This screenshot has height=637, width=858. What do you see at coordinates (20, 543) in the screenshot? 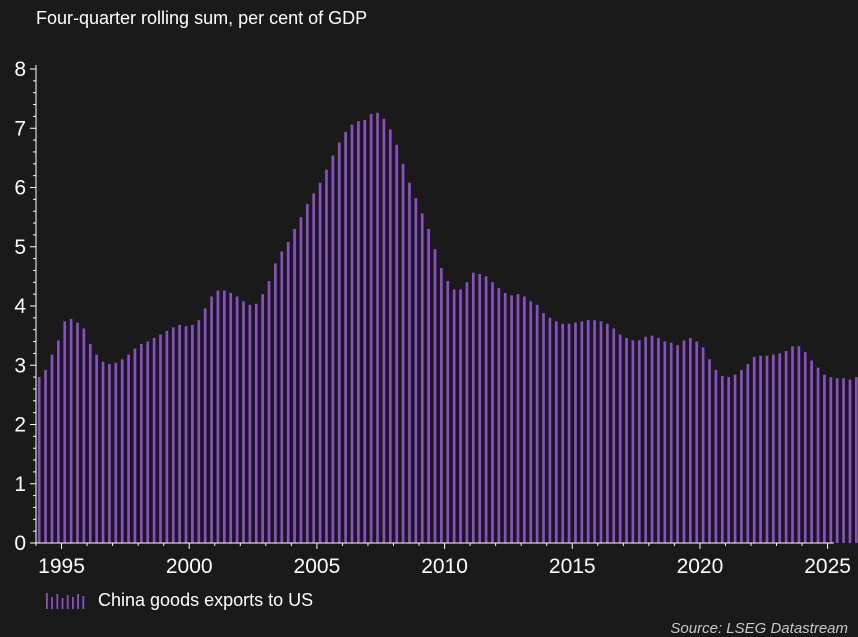
I see `y-tick-label: 0` at bounding box center [20, 543].